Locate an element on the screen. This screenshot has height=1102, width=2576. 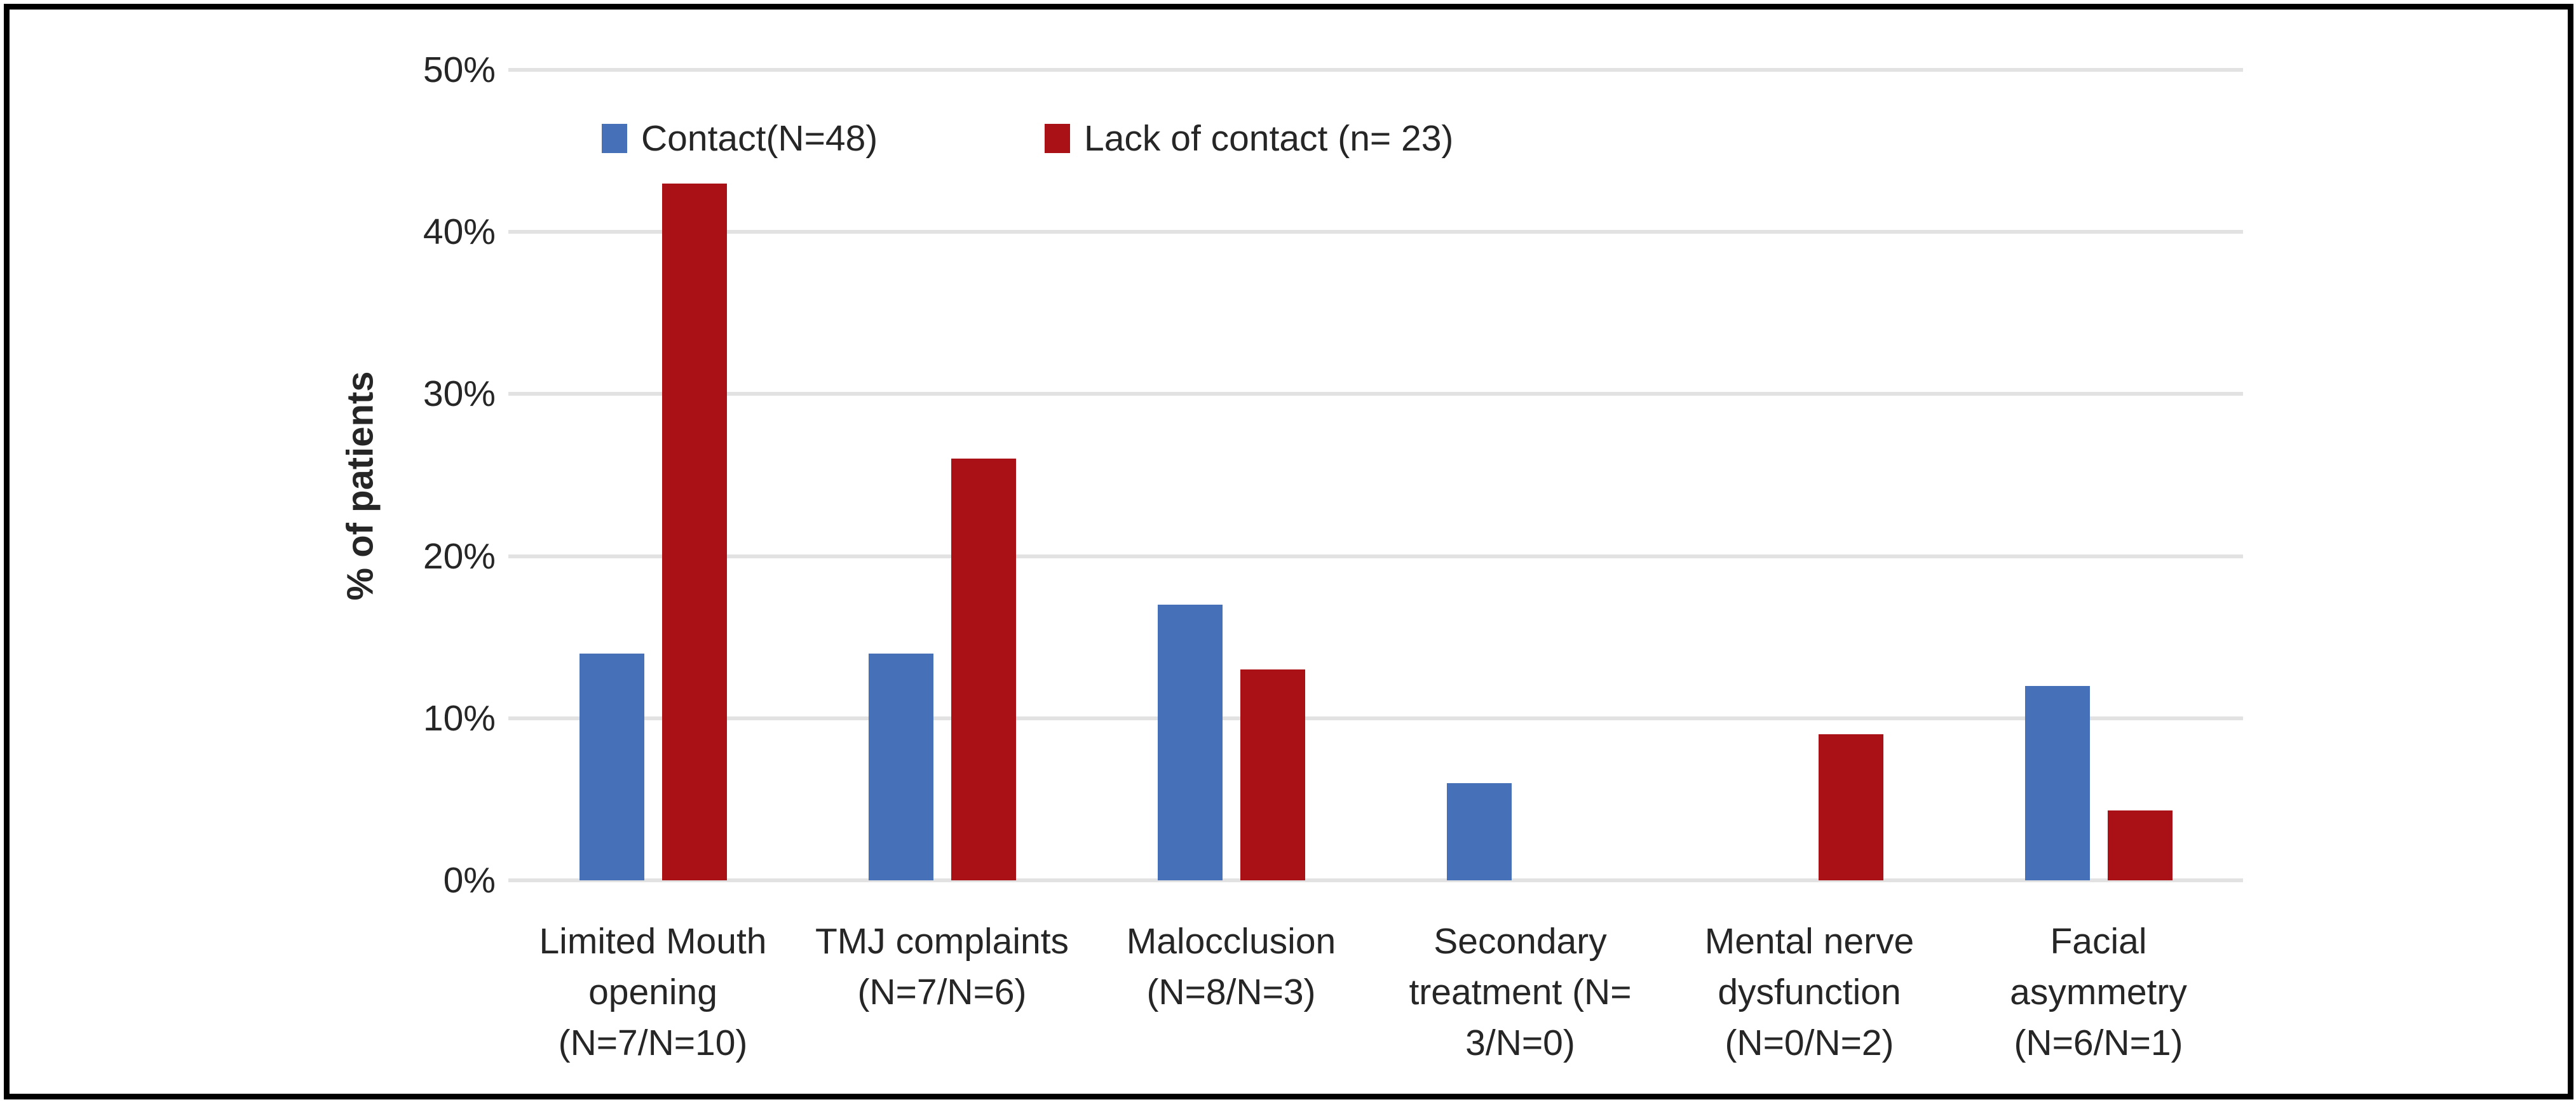
gridline-30pct is located at coordinates (1375, 394).